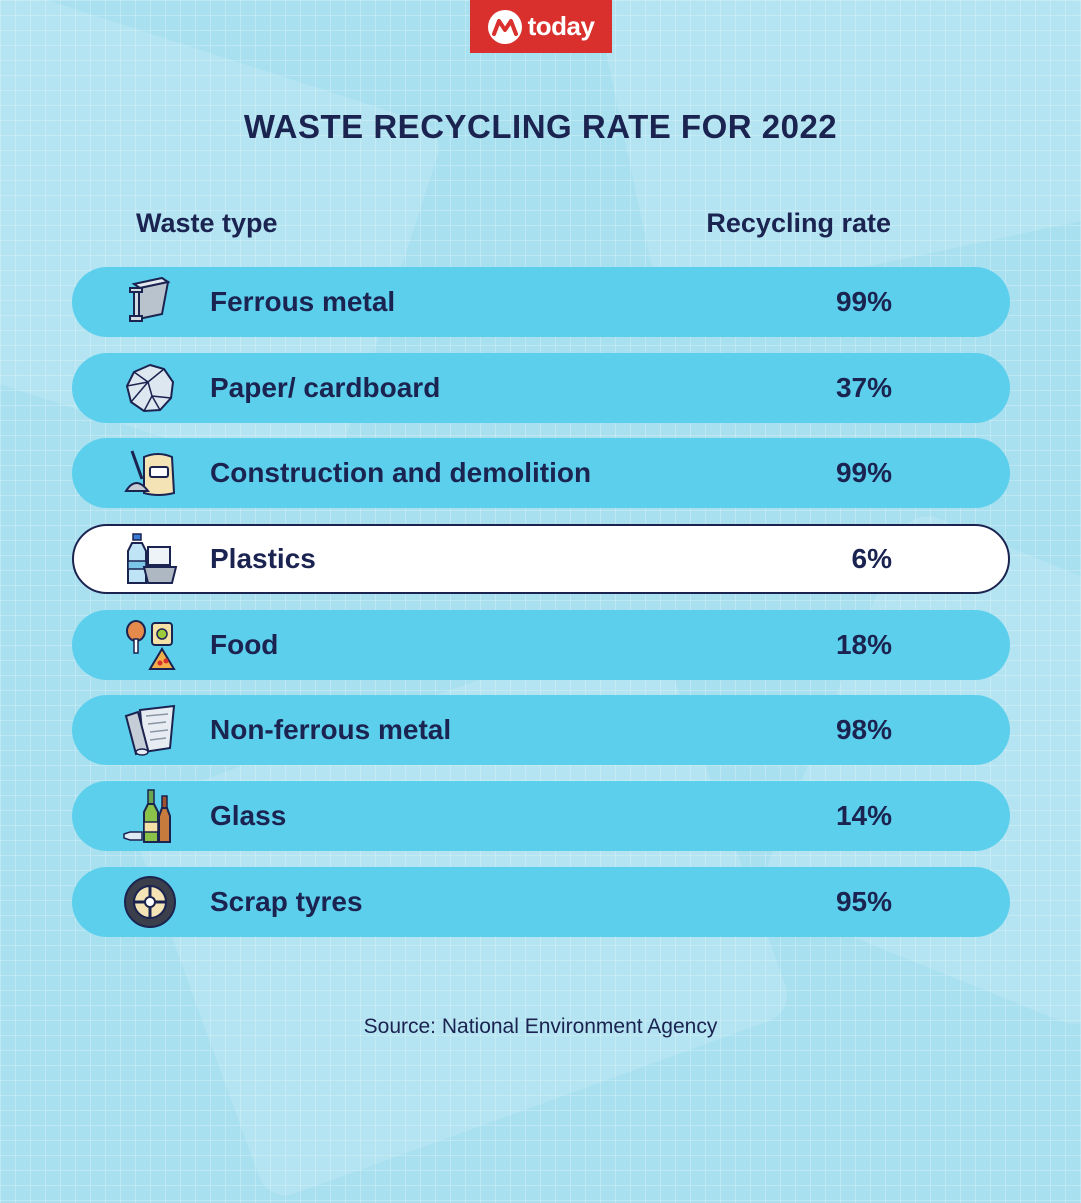  Describe the element at coordinates (541, 559) in the screenshot. I see `table-row-plastics: Plastics 6%` at that location.